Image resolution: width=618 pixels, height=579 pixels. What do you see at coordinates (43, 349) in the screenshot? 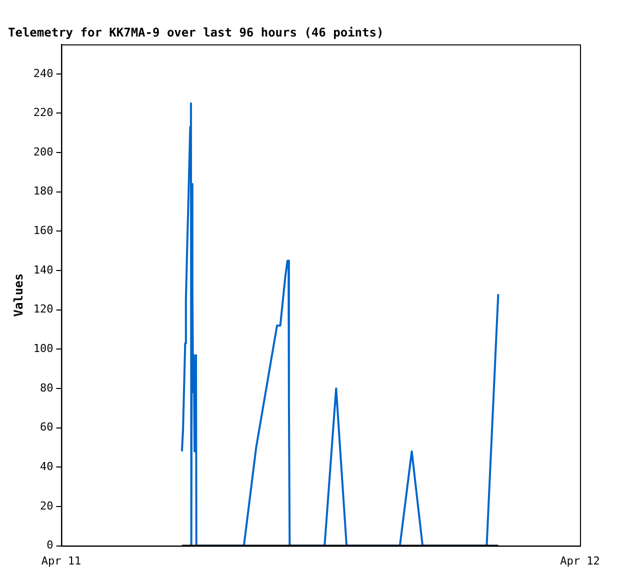
I see `y-tick-label: 100` at bounding box center [43, 349].